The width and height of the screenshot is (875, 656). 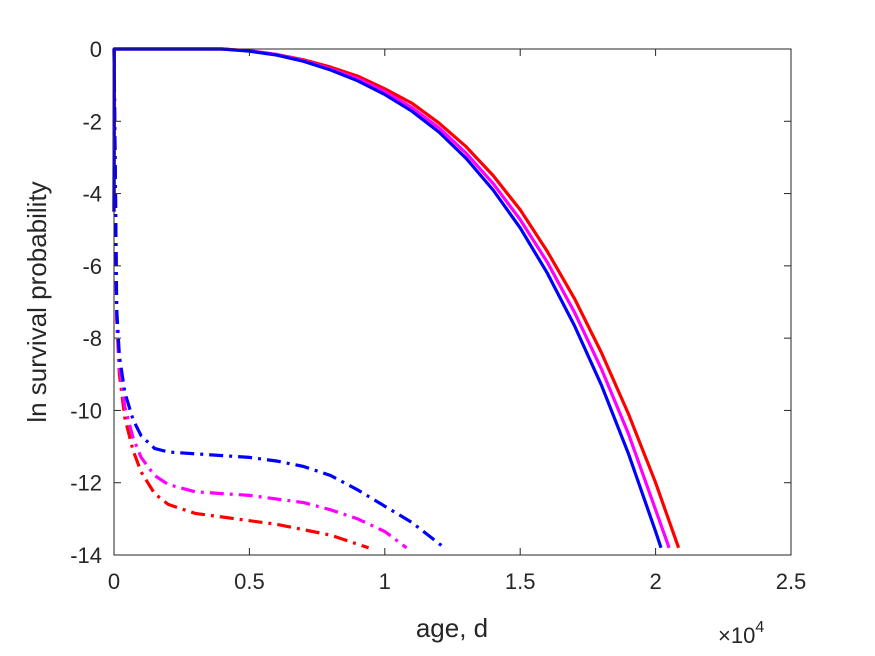 I want to click on y-axis-label: ln survival probability, so click(x=37, y=301).